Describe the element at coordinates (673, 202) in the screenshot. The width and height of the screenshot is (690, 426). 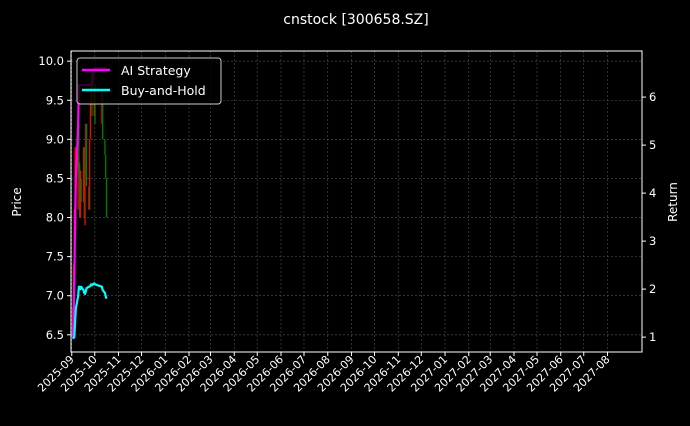
I see `y-axis-label-right: Return` at that location.